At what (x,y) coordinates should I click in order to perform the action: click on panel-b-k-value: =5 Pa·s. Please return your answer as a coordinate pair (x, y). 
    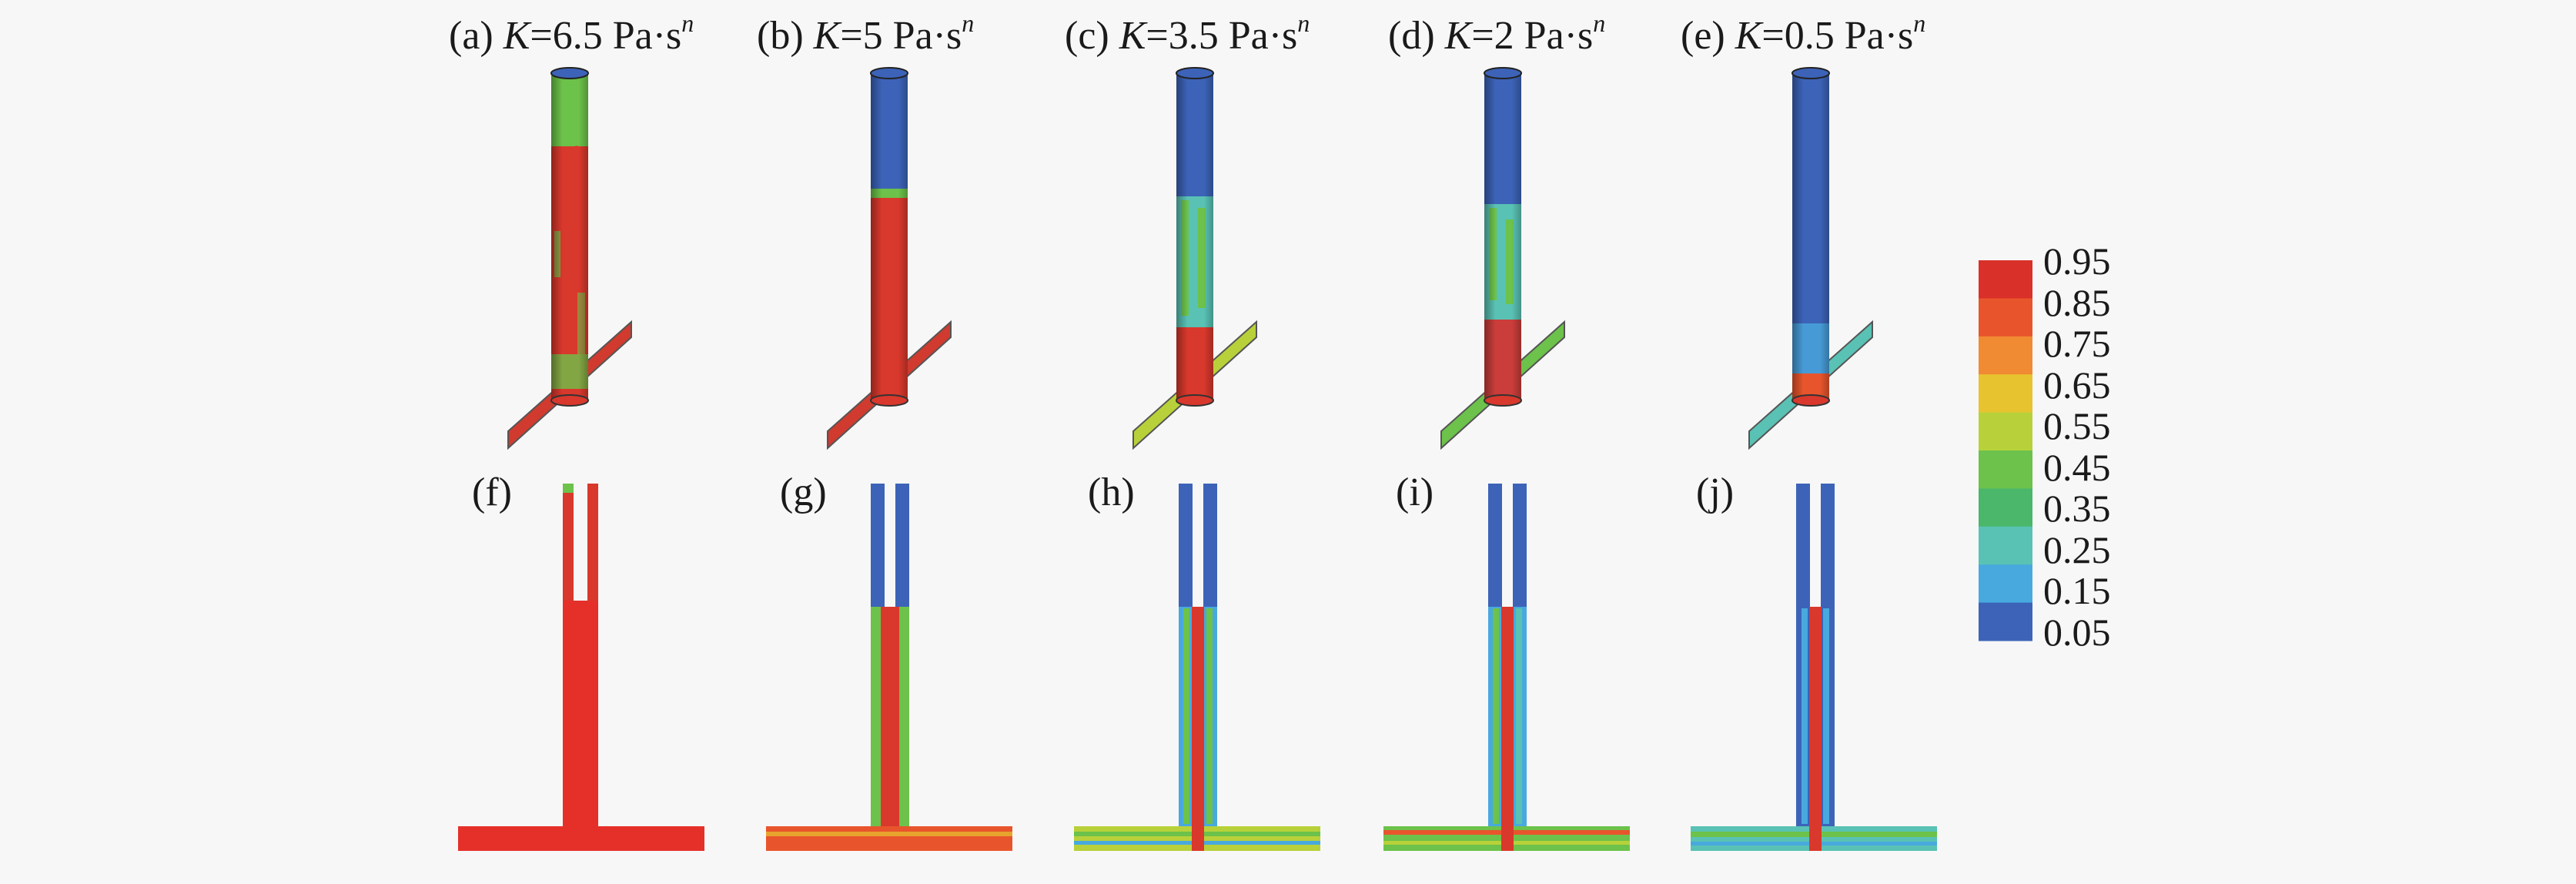
    Looking at the image, I should click on (901, 36).